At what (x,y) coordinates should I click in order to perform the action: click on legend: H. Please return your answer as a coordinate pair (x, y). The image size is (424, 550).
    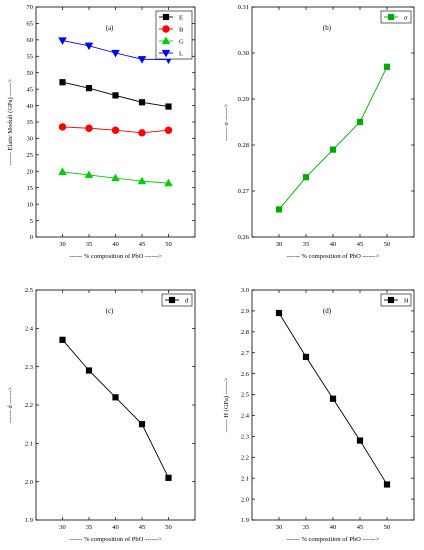
    Looking at the image, I should click on (396, 300).